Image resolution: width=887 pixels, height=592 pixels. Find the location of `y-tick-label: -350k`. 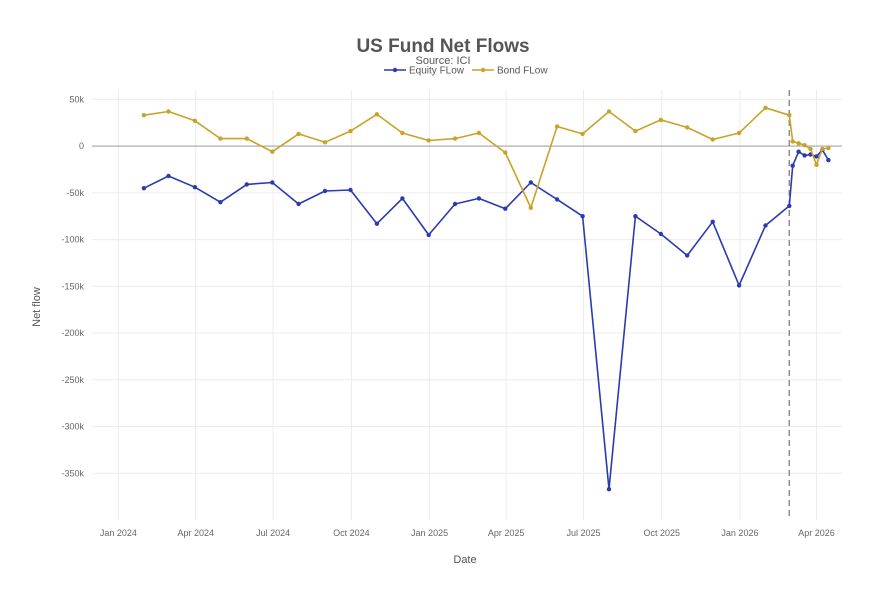

y-tick-label: -350k is located at coordinates (72, 473).